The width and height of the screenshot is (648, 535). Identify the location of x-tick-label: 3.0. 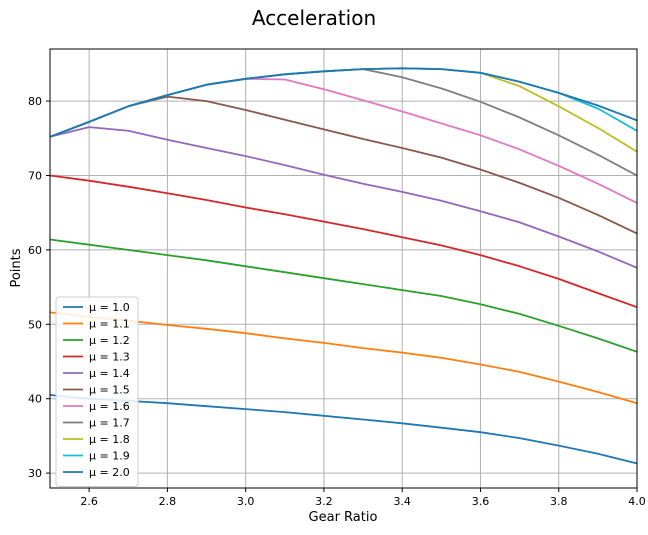
(246, 501).